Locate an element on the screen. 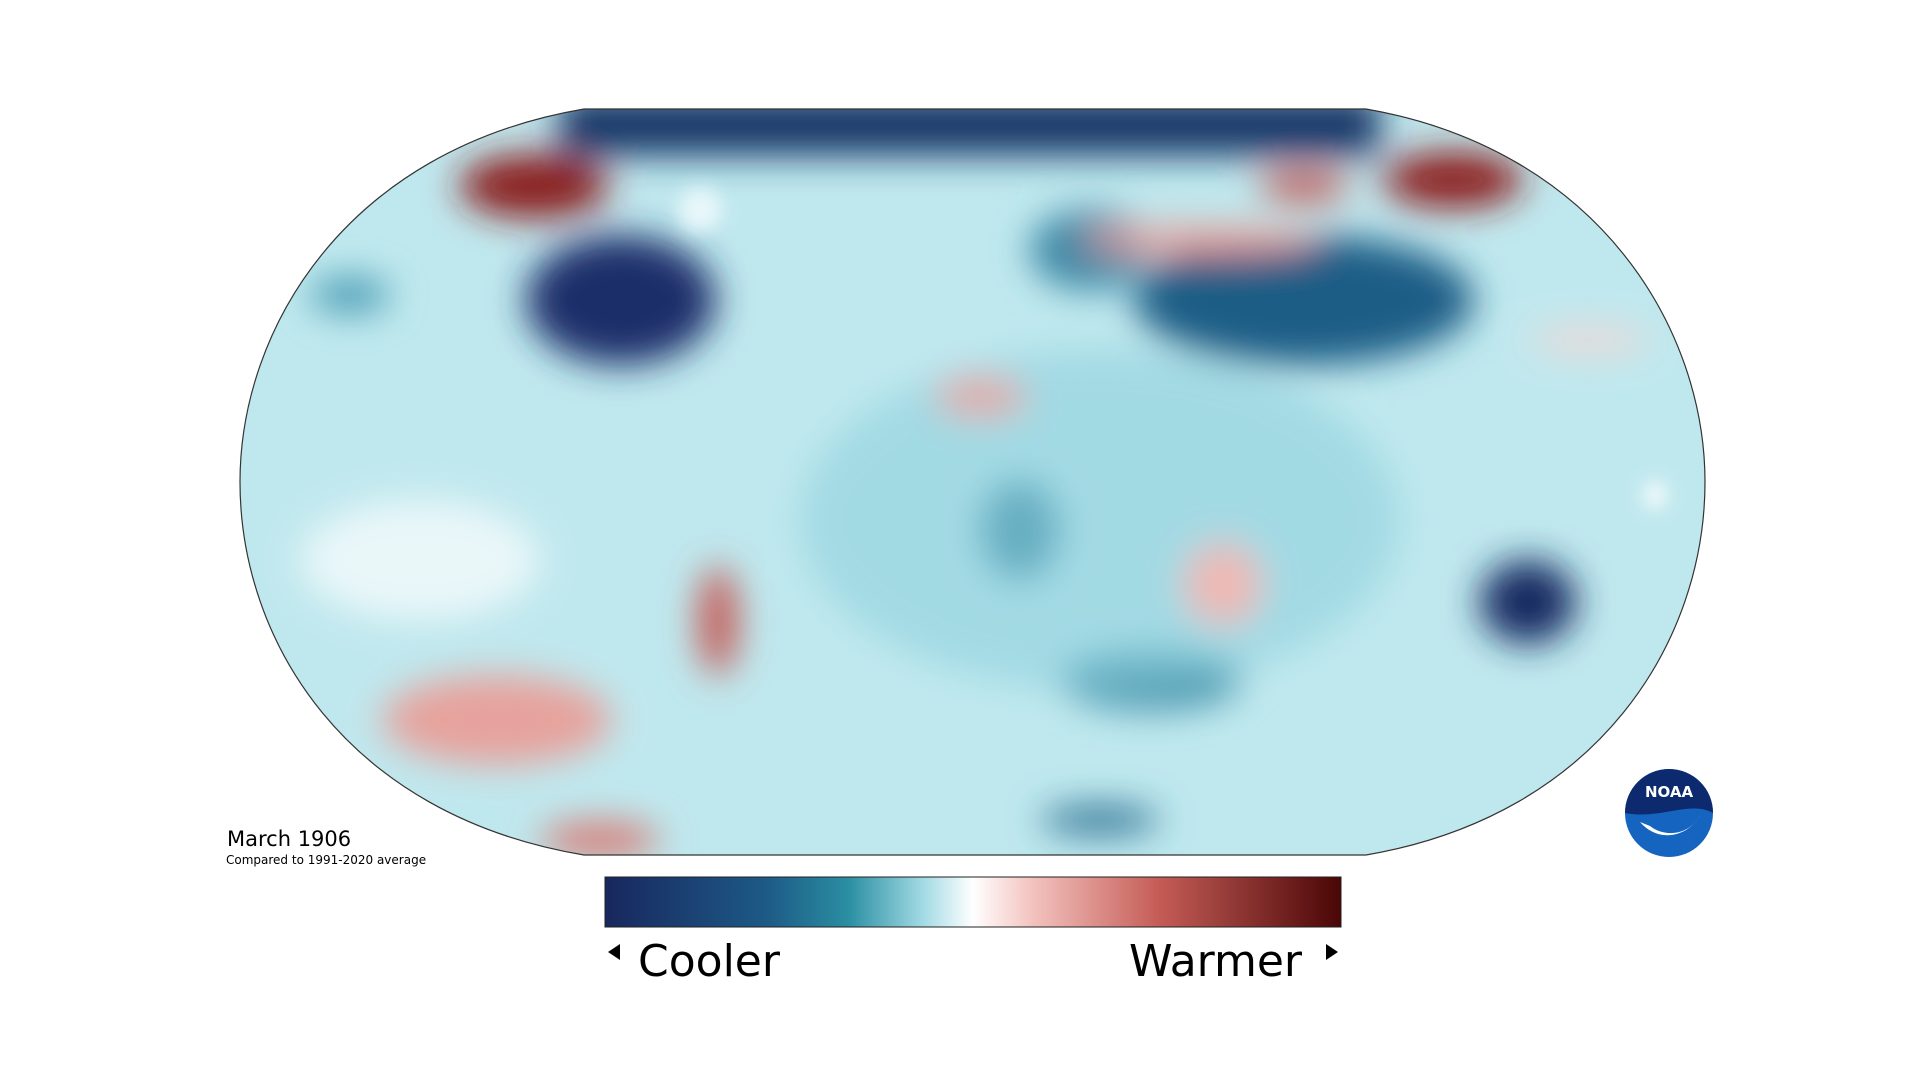  logo-top is located at coordinates (1669, 792).